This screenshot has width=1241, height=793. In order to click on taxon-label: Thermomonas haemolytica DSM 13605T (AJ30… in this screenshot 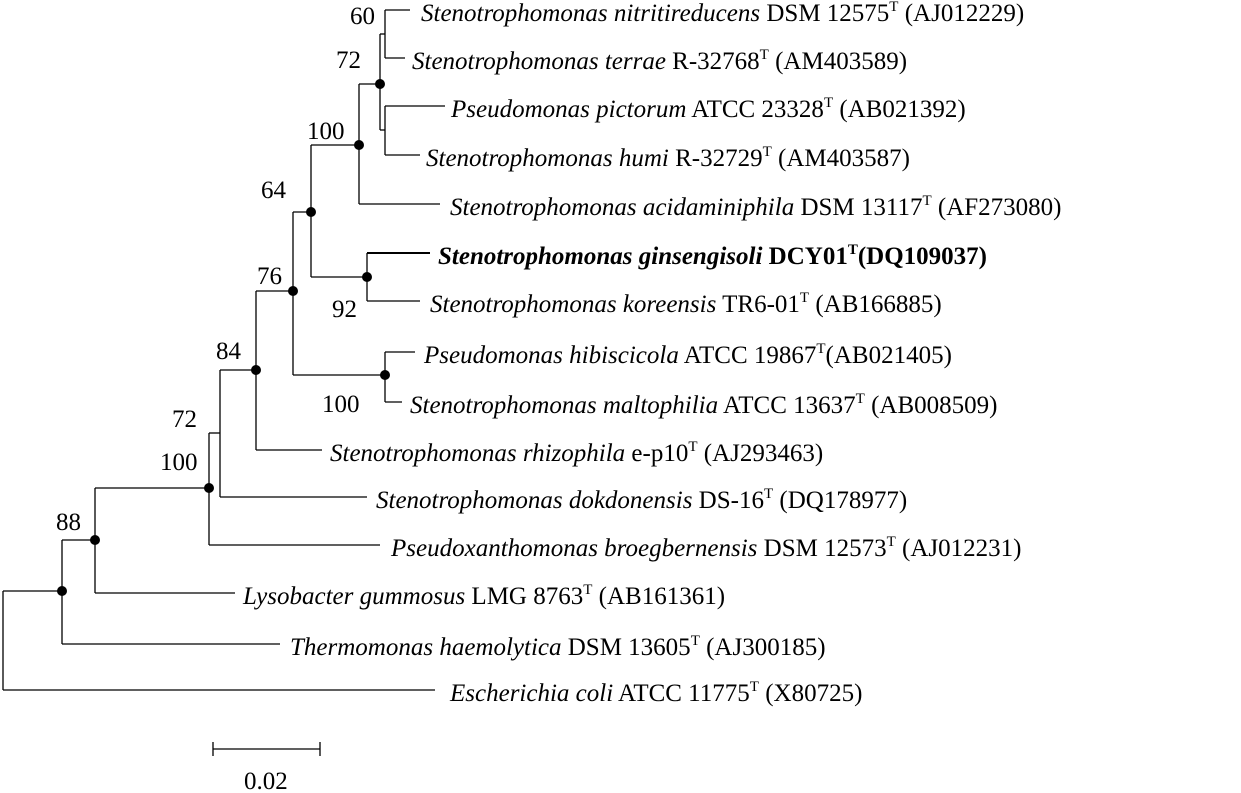, I will do `click(558, 642)`.